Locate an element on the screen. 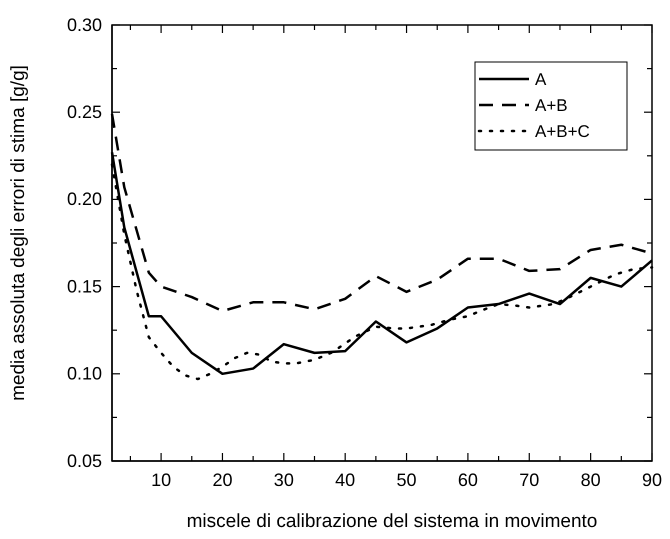 This screenshot has width=670, height=539. x-axis-title: miscele di calibrazione del sistema in movimento is located at coordinates (392, 521).